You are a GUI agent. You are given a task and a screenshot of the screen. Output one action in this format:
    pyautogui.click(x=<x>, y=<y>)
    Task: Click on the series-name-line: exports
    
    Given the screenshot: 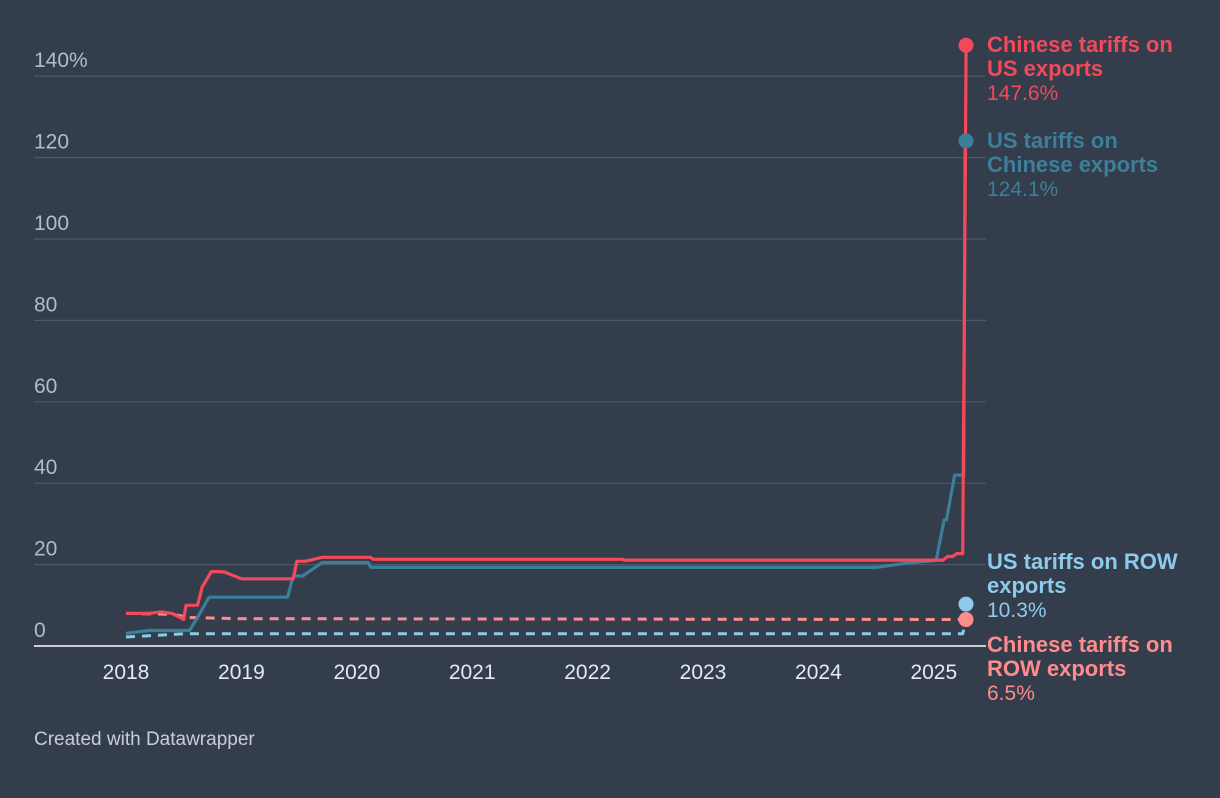 What is the action you would take?
    pyautogui.click(x=1026, y=585)
    